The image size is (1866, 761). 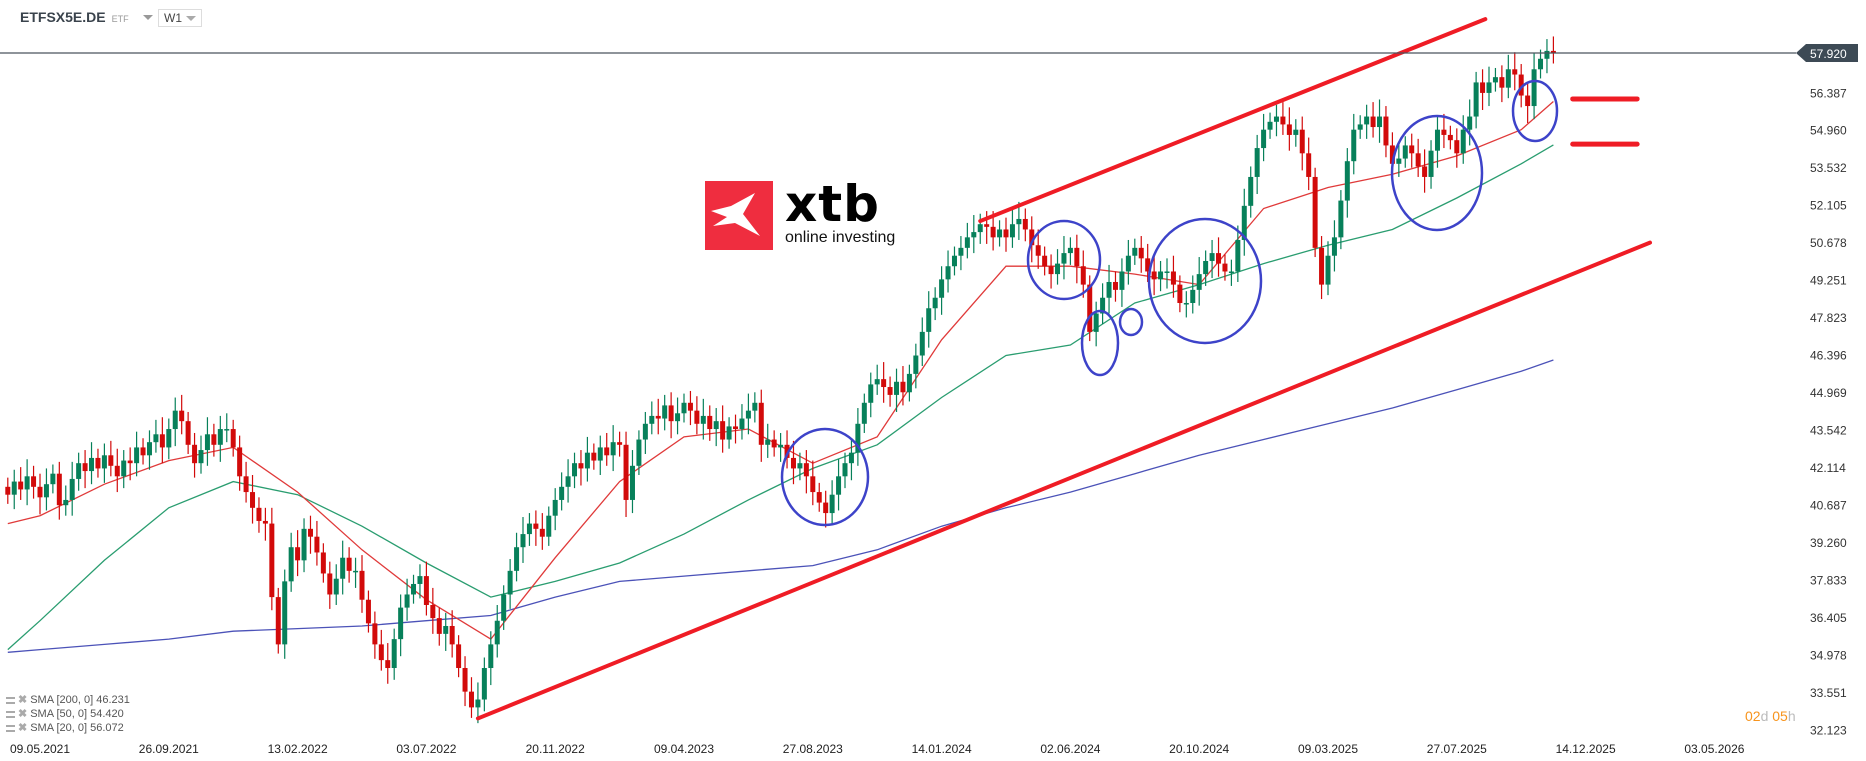 What do you see at coordinates (1714, 749) in the screenshot?
I see `x-tick-label: 03.05.2026` at bounding box center [1714, 749].